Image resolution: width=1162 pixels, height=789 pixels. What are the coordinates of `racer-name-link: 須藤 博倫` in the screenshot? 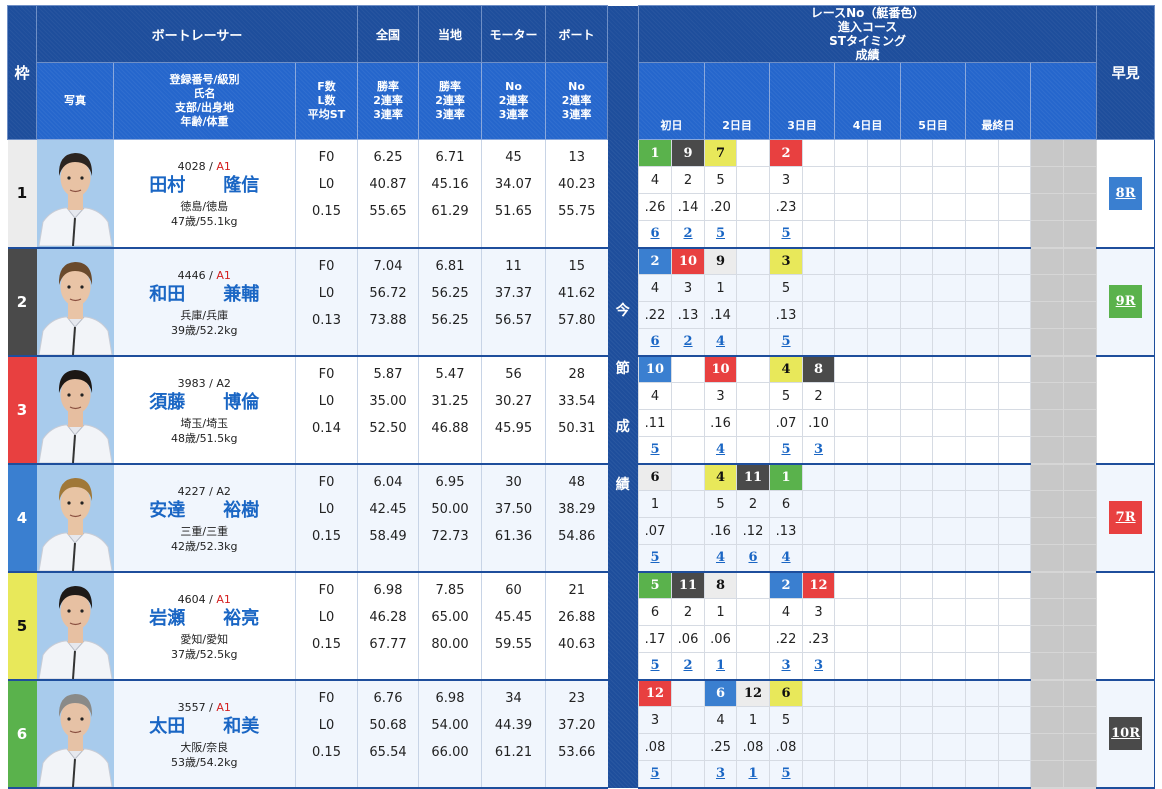 It's located at (204, 402).